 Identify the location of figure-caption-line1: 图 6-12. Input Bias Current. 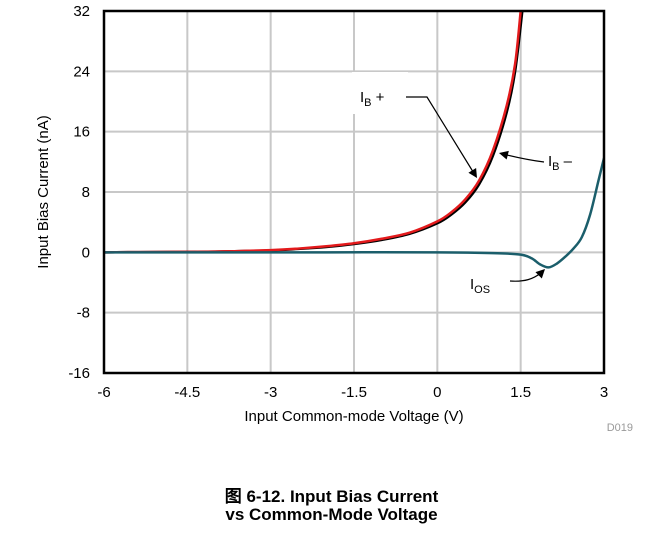
(331, 496).